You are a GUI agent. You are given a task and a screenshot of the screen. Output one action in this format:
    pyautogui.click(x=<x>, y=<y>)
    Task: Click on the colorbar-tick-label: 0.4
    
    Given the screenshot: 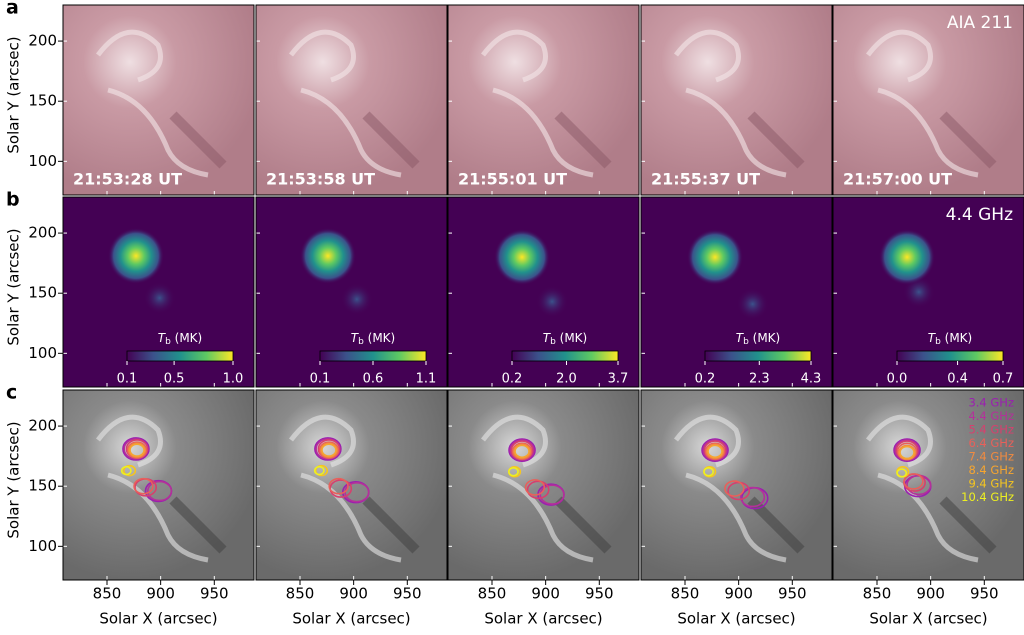 What is the action you would take?
    pyautogui.click(x=957, y=379)
    